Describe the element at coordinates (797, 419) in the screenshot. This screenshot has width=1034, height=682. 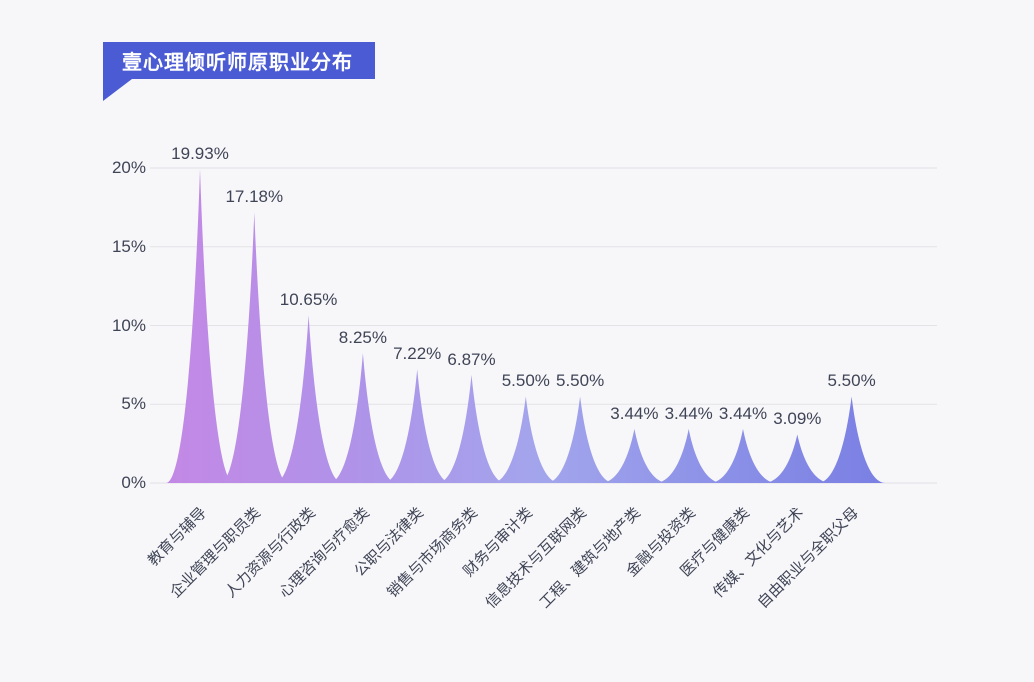
I see `value-label: 3.09%` at that location.